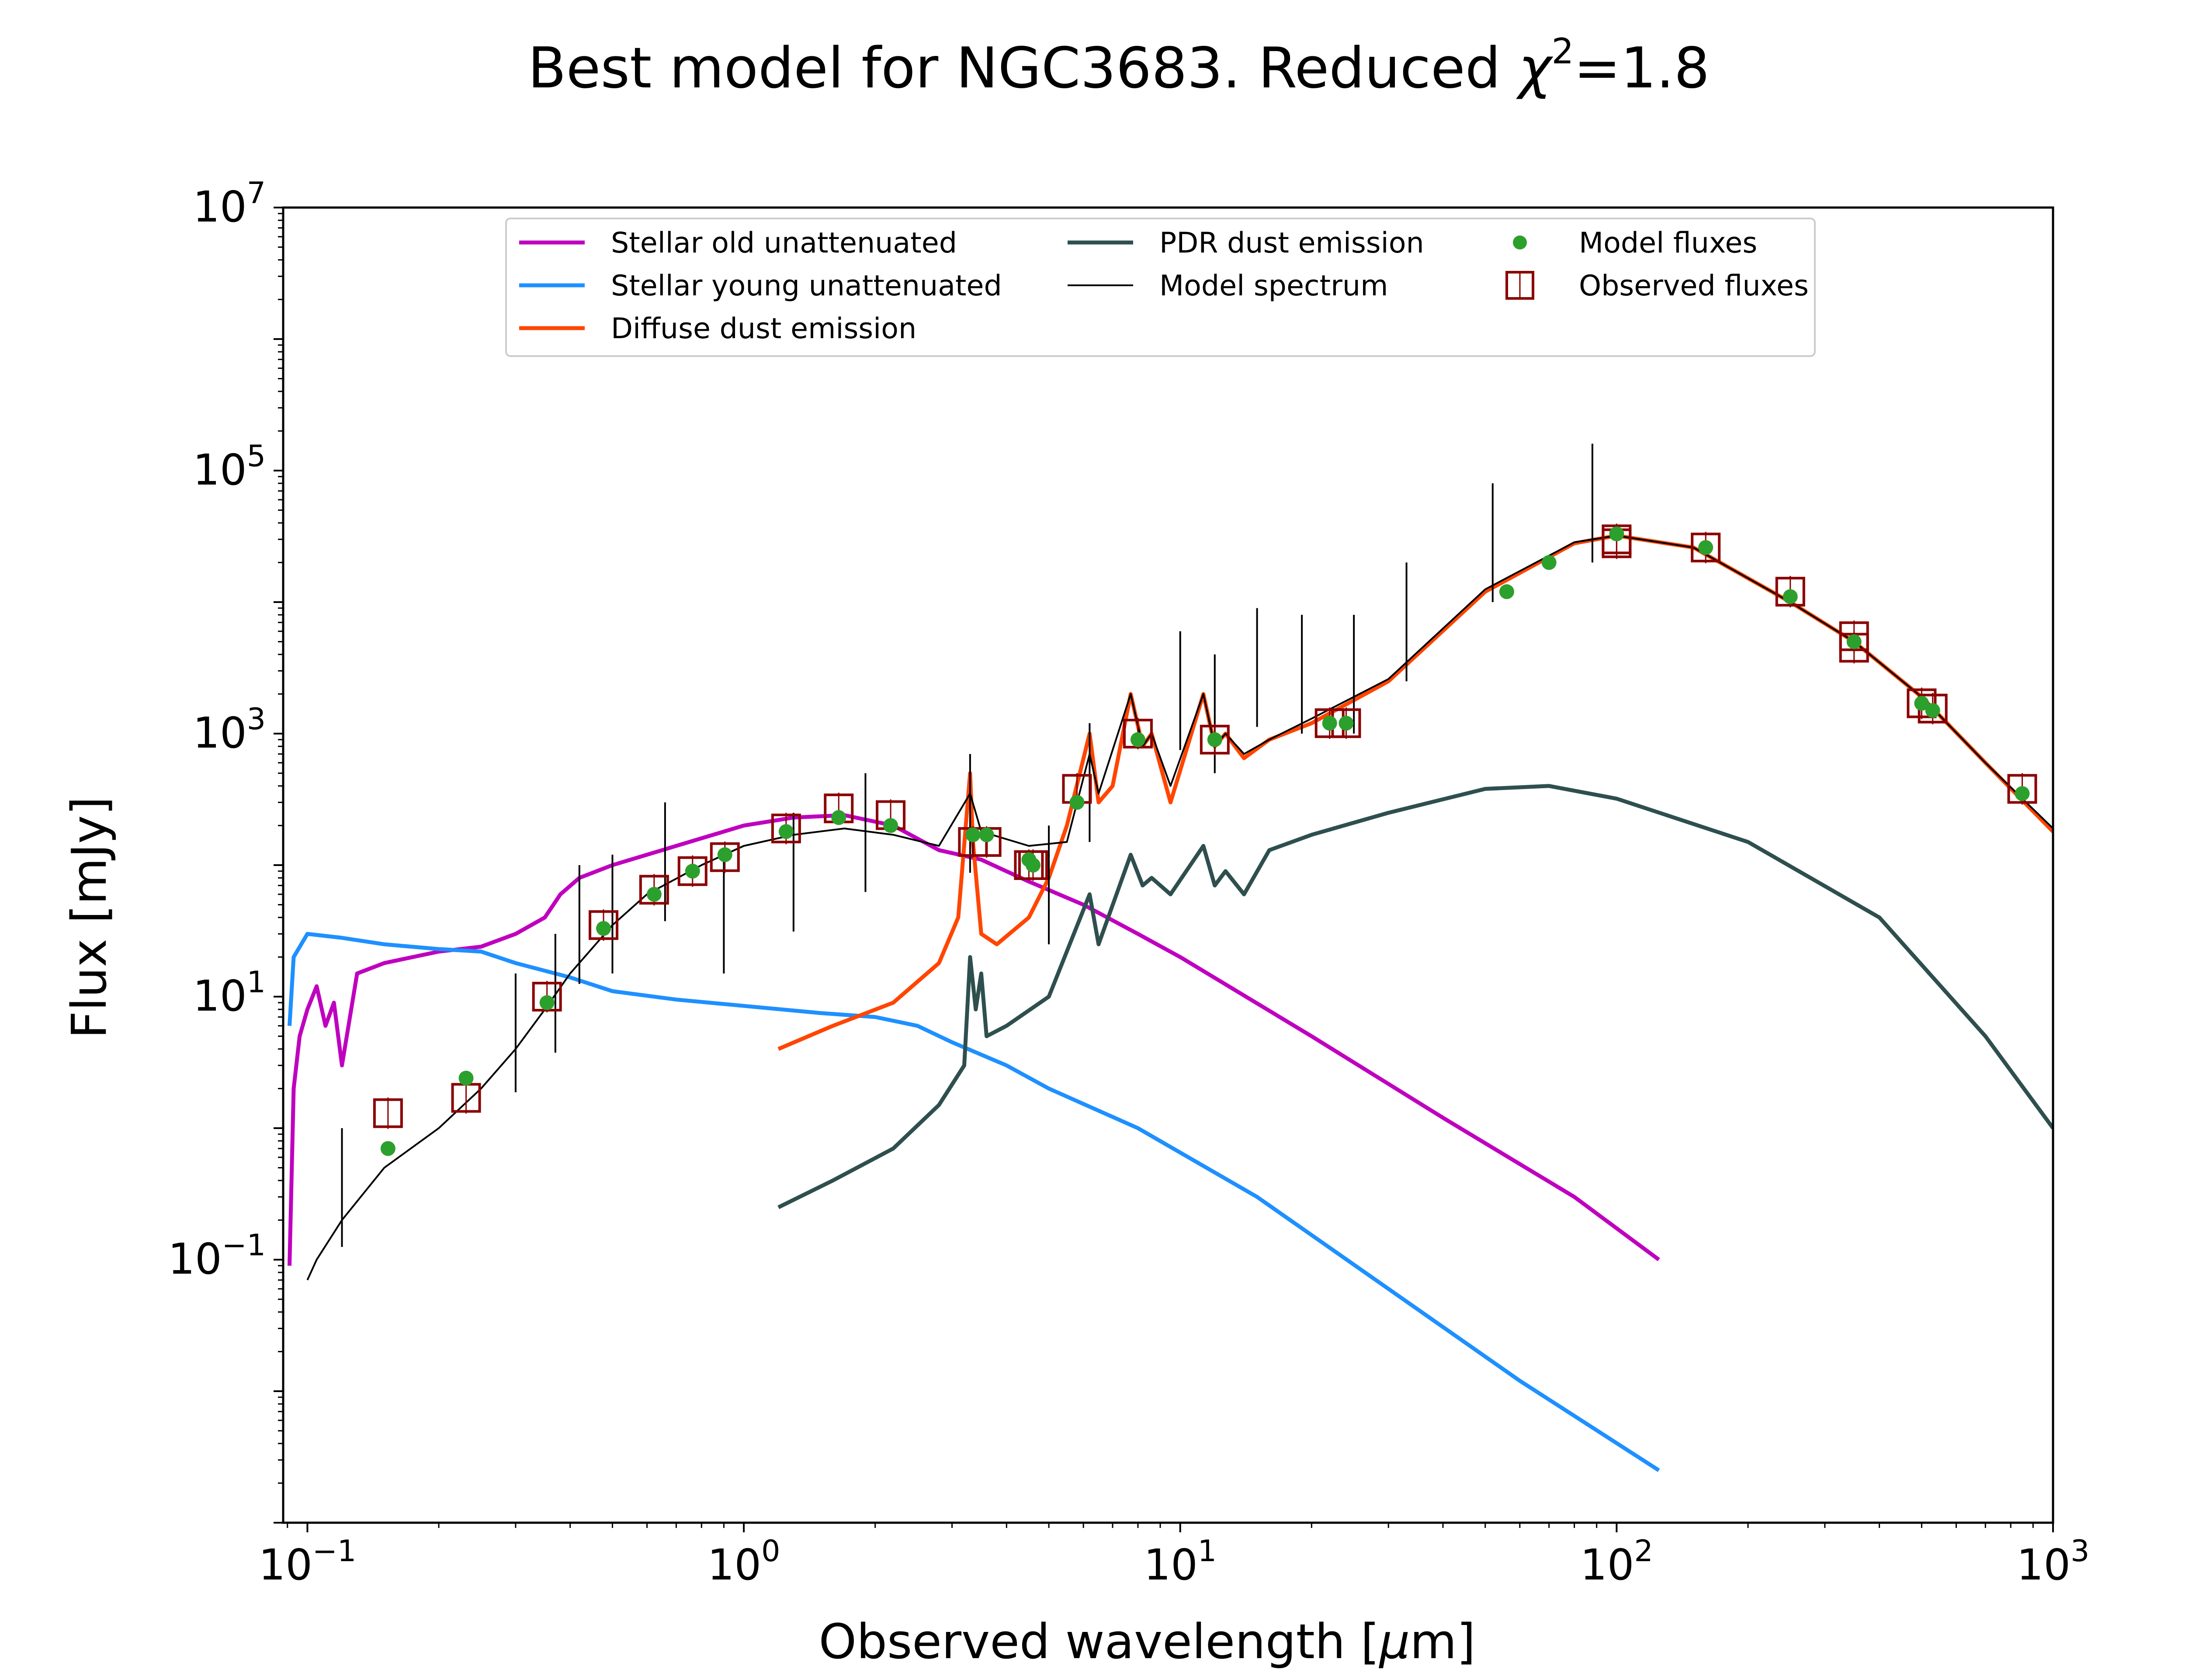 The width and height of the screenshot is (2185, 1680). Describe the element at coordinates (1274, 286) in the screenshot. I see `legend-label-model-spectrum: Model spectrum` at that location.